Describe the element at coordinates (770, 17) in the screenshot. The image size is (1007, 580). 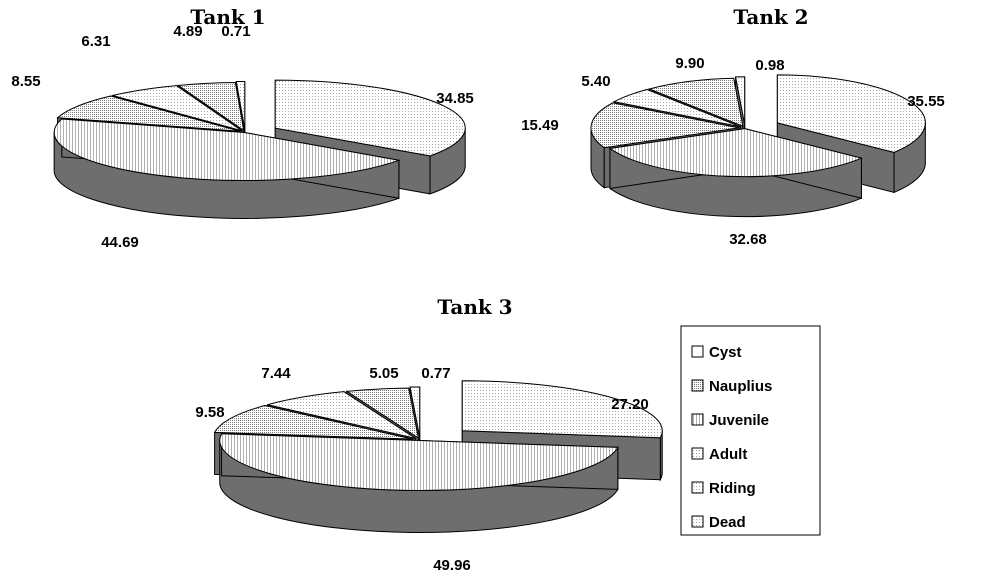
I see `chart-title: Tank 2` at that location.